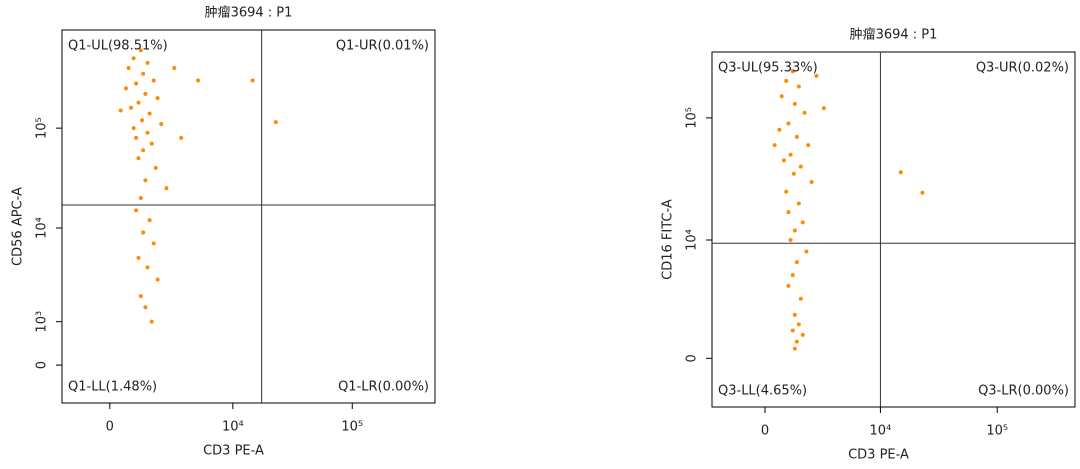  I want to click on y-axis-label: CD16 FITC-A, so click(668, 239).